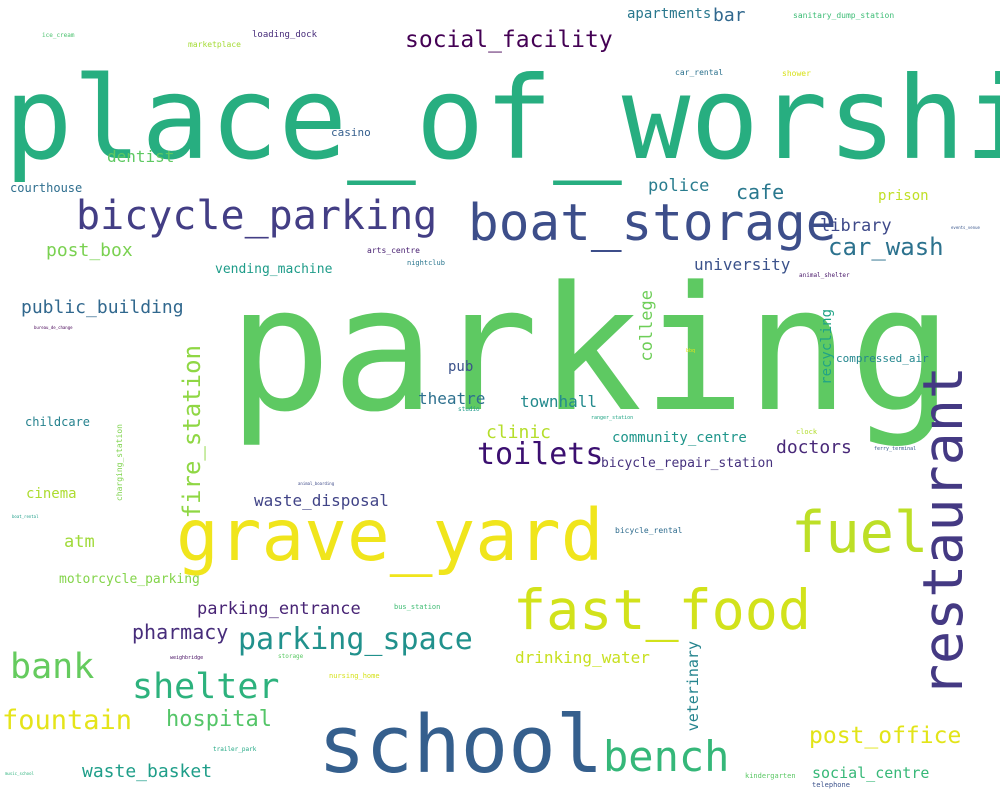 The height and width of the screenshot is (800, 1000). I want to click on word-bicycle-rental: bicycle_rental, so click(649, 530).